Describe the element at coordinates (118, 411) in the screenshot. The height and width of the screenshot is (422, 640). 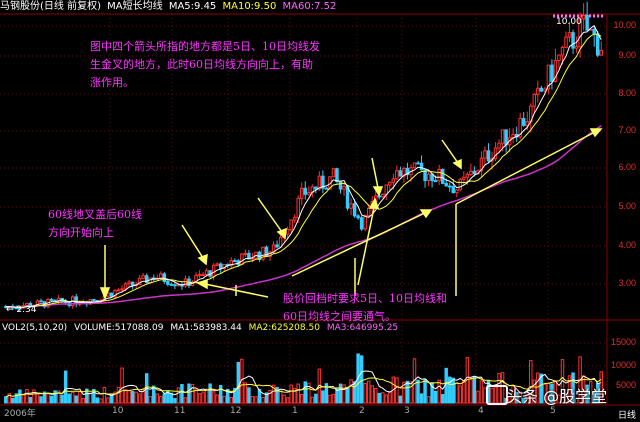
I see `date-tick: 10` at that location.